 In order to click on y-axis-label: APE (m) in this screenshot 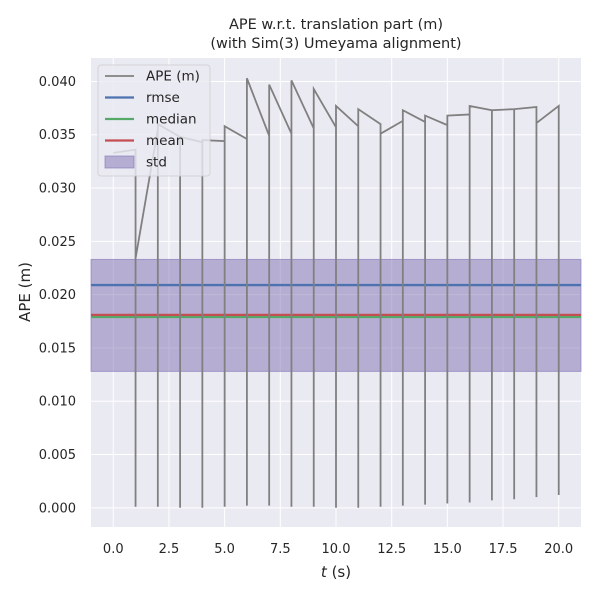, I will do `click(25, 292)`.